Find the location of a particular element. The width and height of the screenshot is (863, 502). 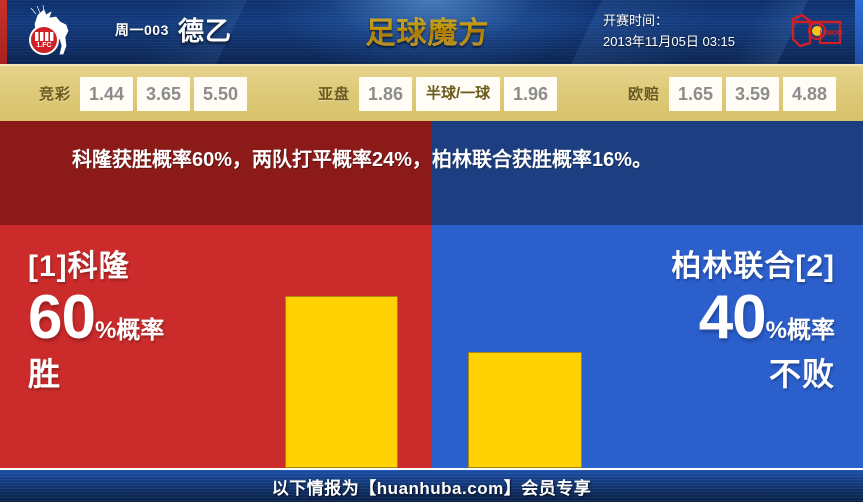

home-outcome-label: 胜 is located at coordinates (45, 374).